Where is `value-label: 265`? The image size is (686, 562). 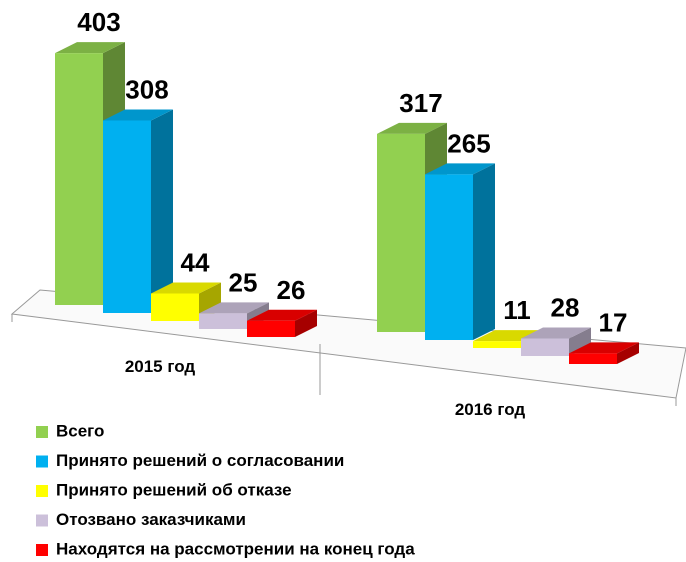
value-label: 265 is located at coordinates (468, 143).